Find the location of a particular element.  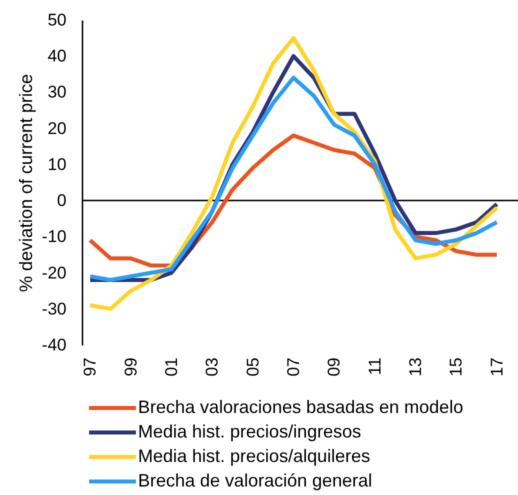

y-axis-title: % deviation of current price is located at coordinates (26, 183).